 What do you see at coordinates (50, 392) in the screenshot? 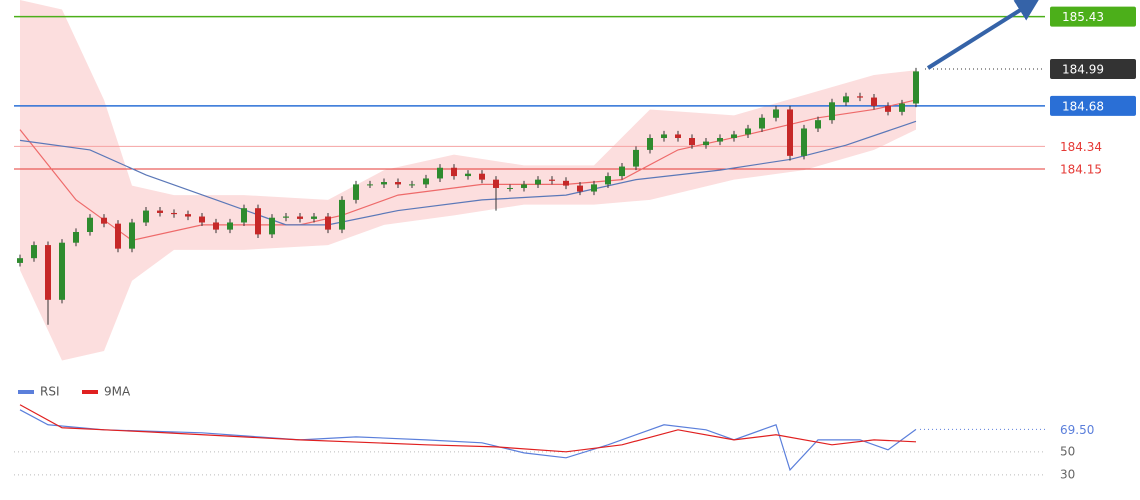
I see `legend-label: RSI` at bounding box center [50, 392].